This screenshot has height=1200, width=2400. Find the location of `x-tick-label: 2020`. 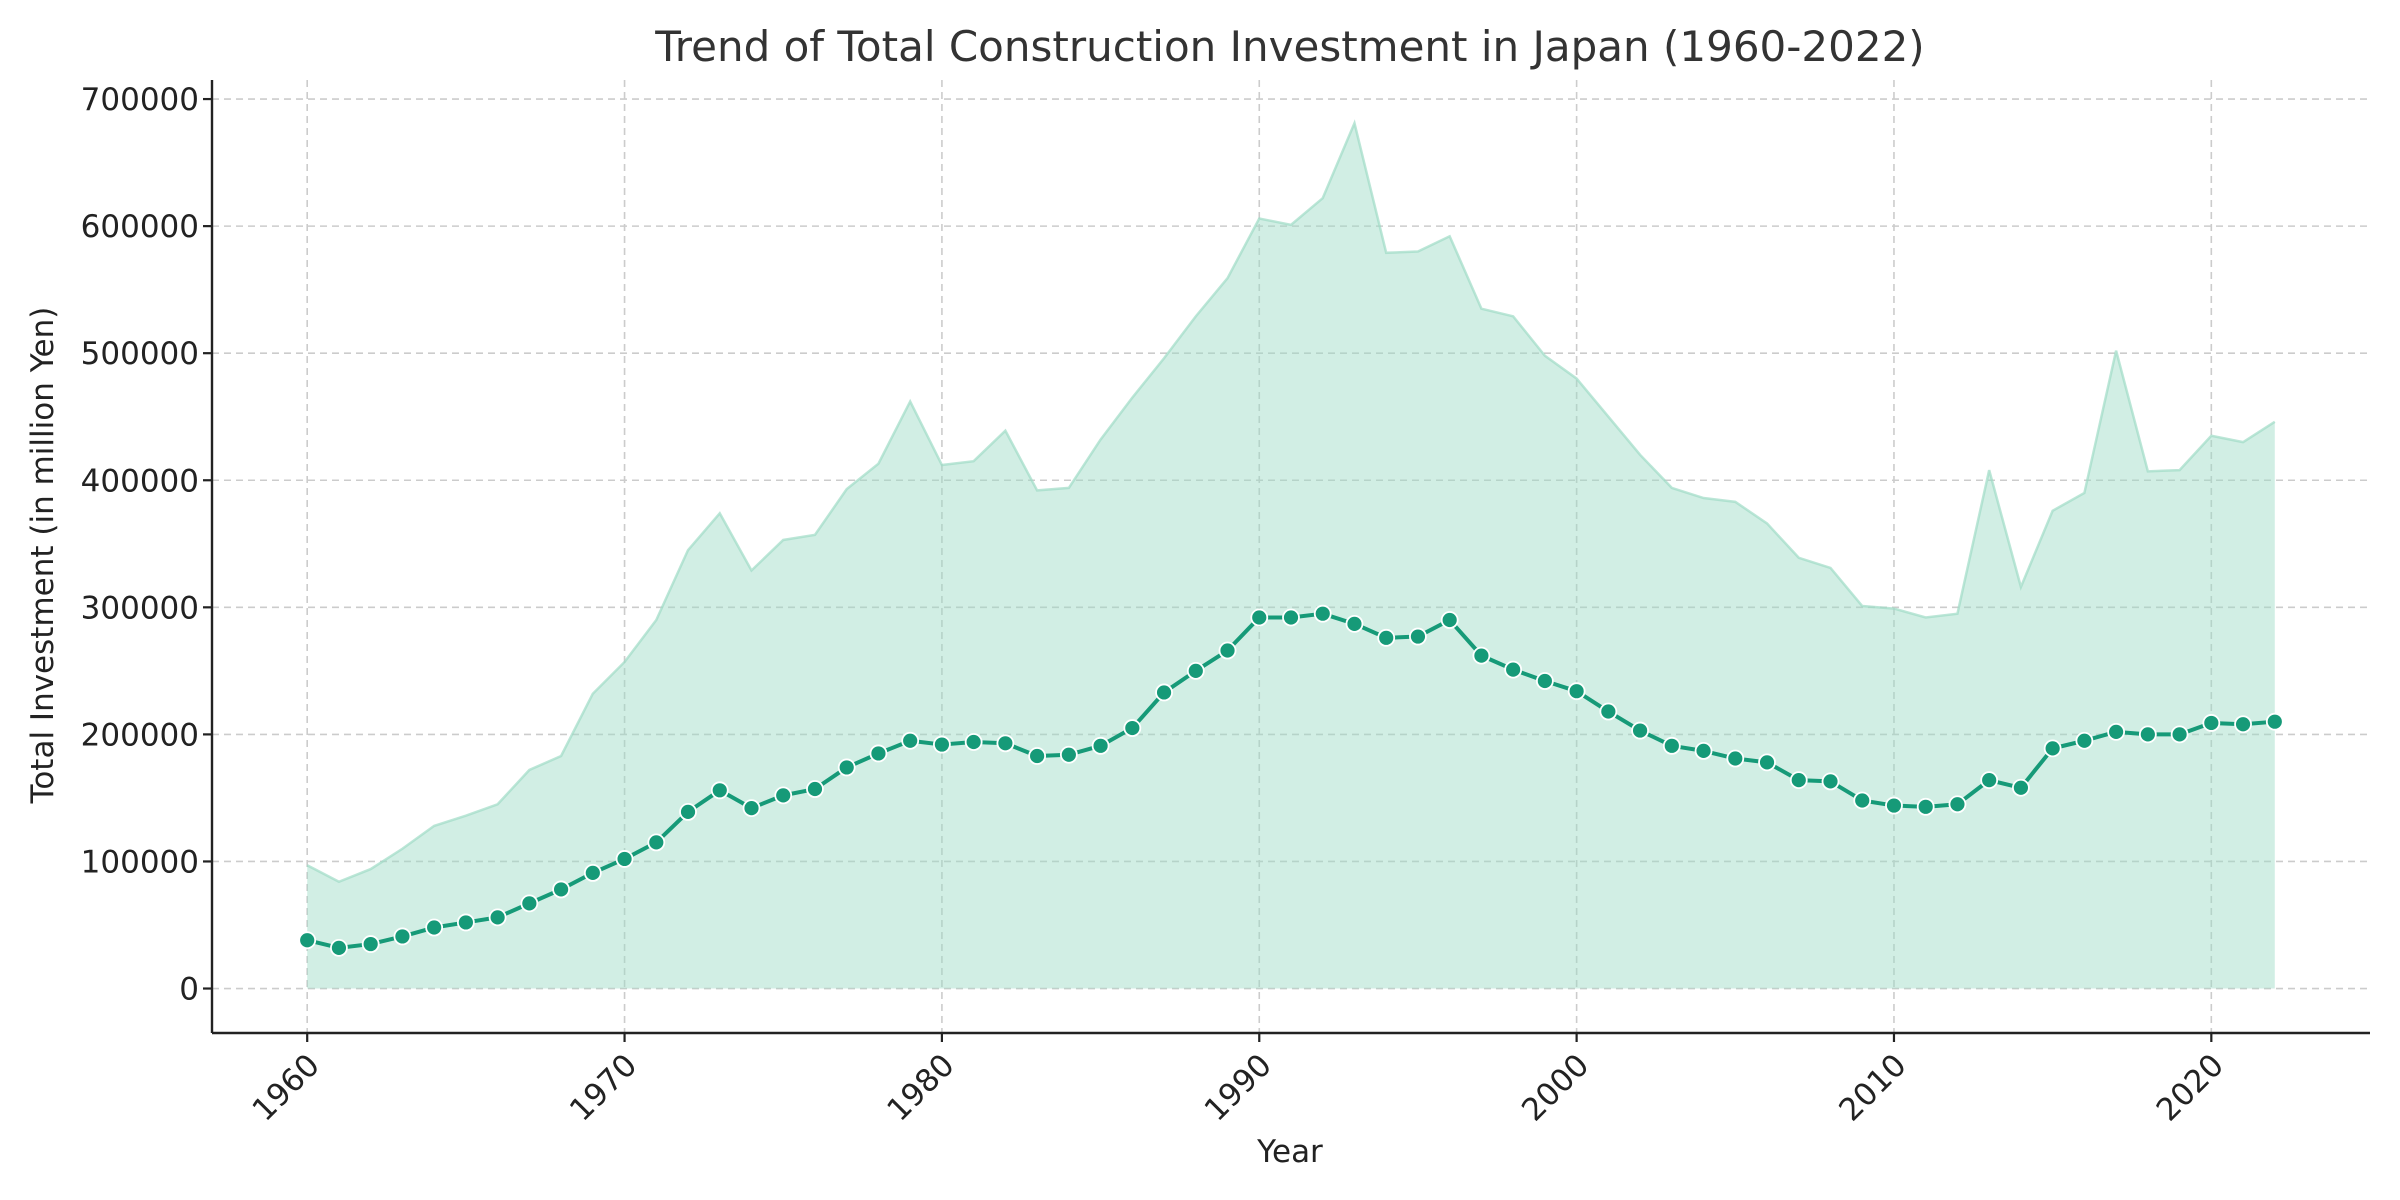

x-tick-label: 2020 is located at coordinates (2190, 1087).